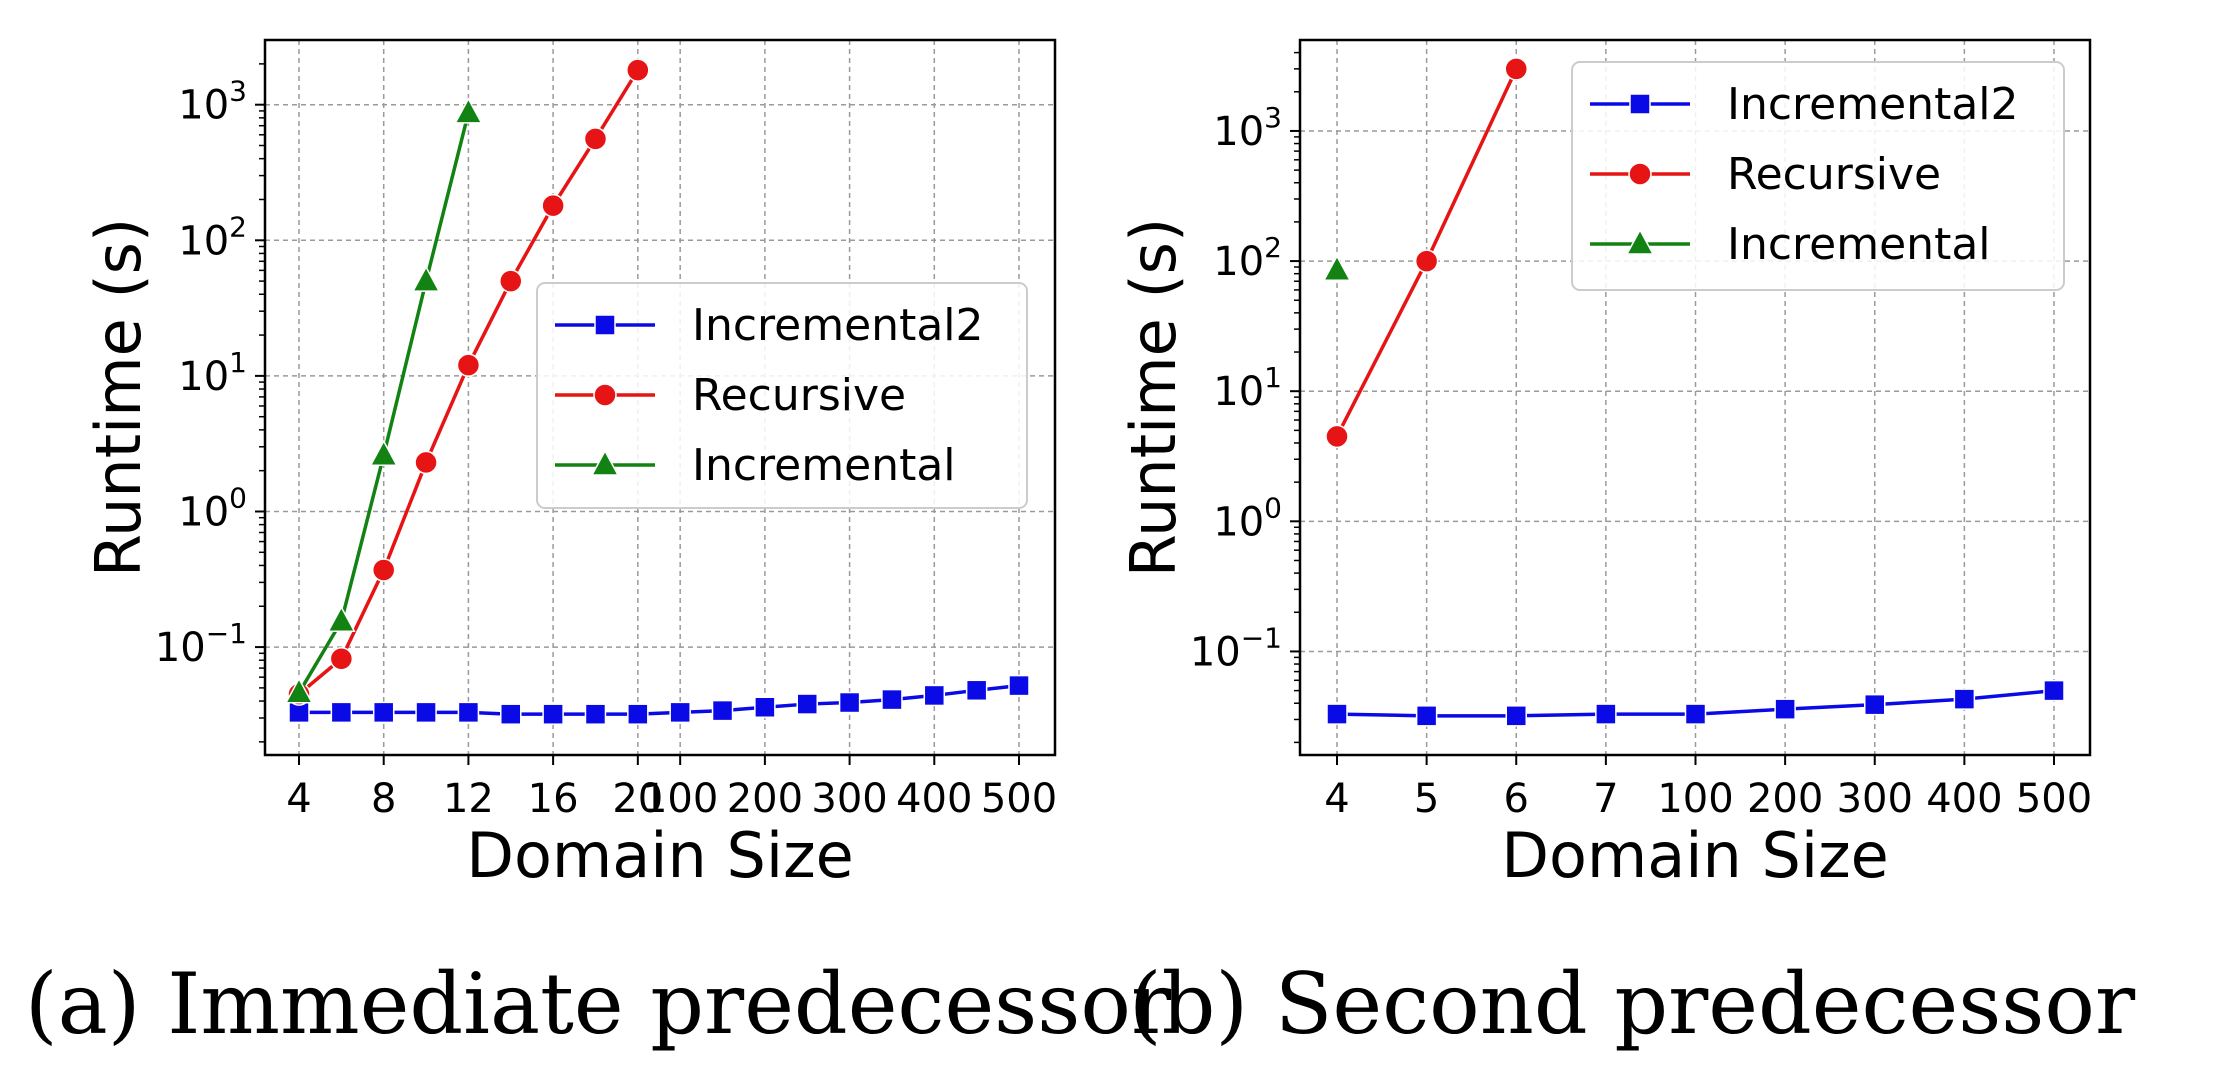 This screenshot has width=2236, height=1067. Describe the element at coordinates (1695, 855) in the screenshot. I see `x-axis-label: Domain Size` at that location.